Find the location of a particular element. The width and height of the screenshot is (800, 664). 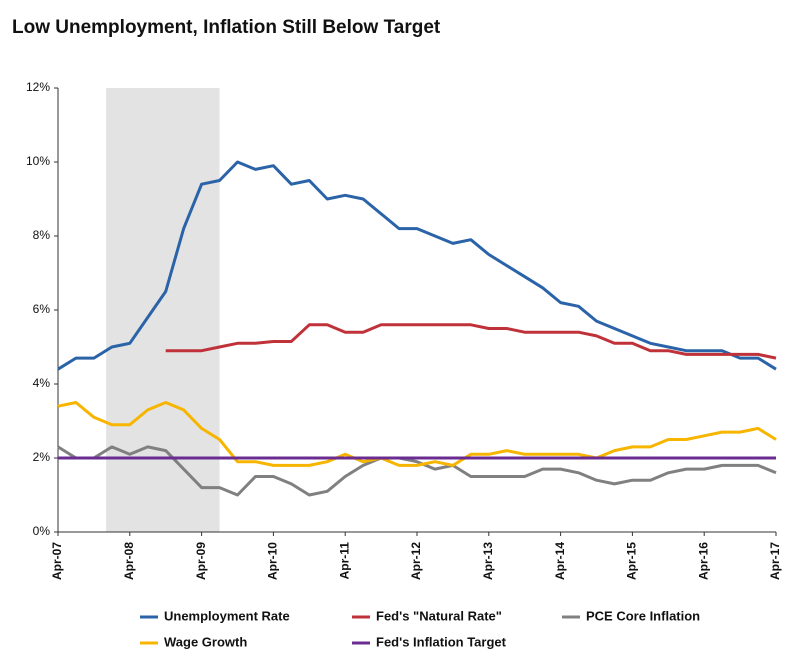

x-tick-label: Apr-11 is located at coordinates (344, 561).